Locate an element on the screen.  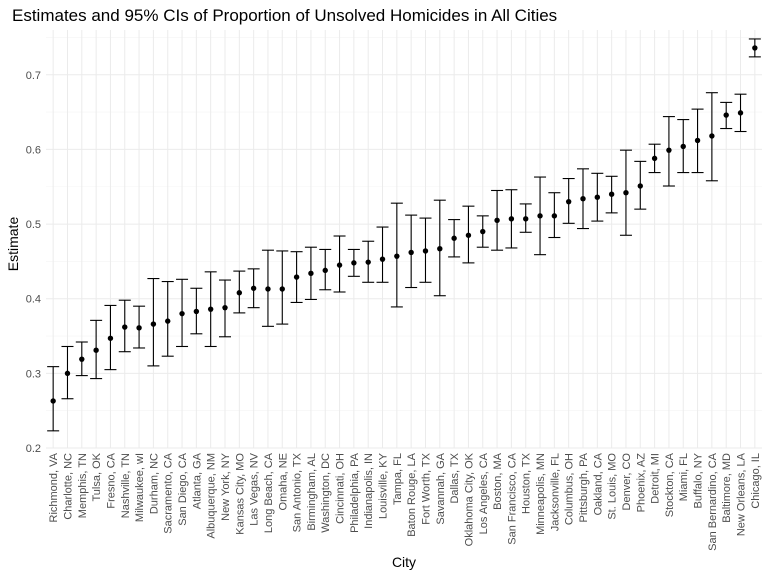
y-tick-label: 0.5 is located at coordinates (33, 225).